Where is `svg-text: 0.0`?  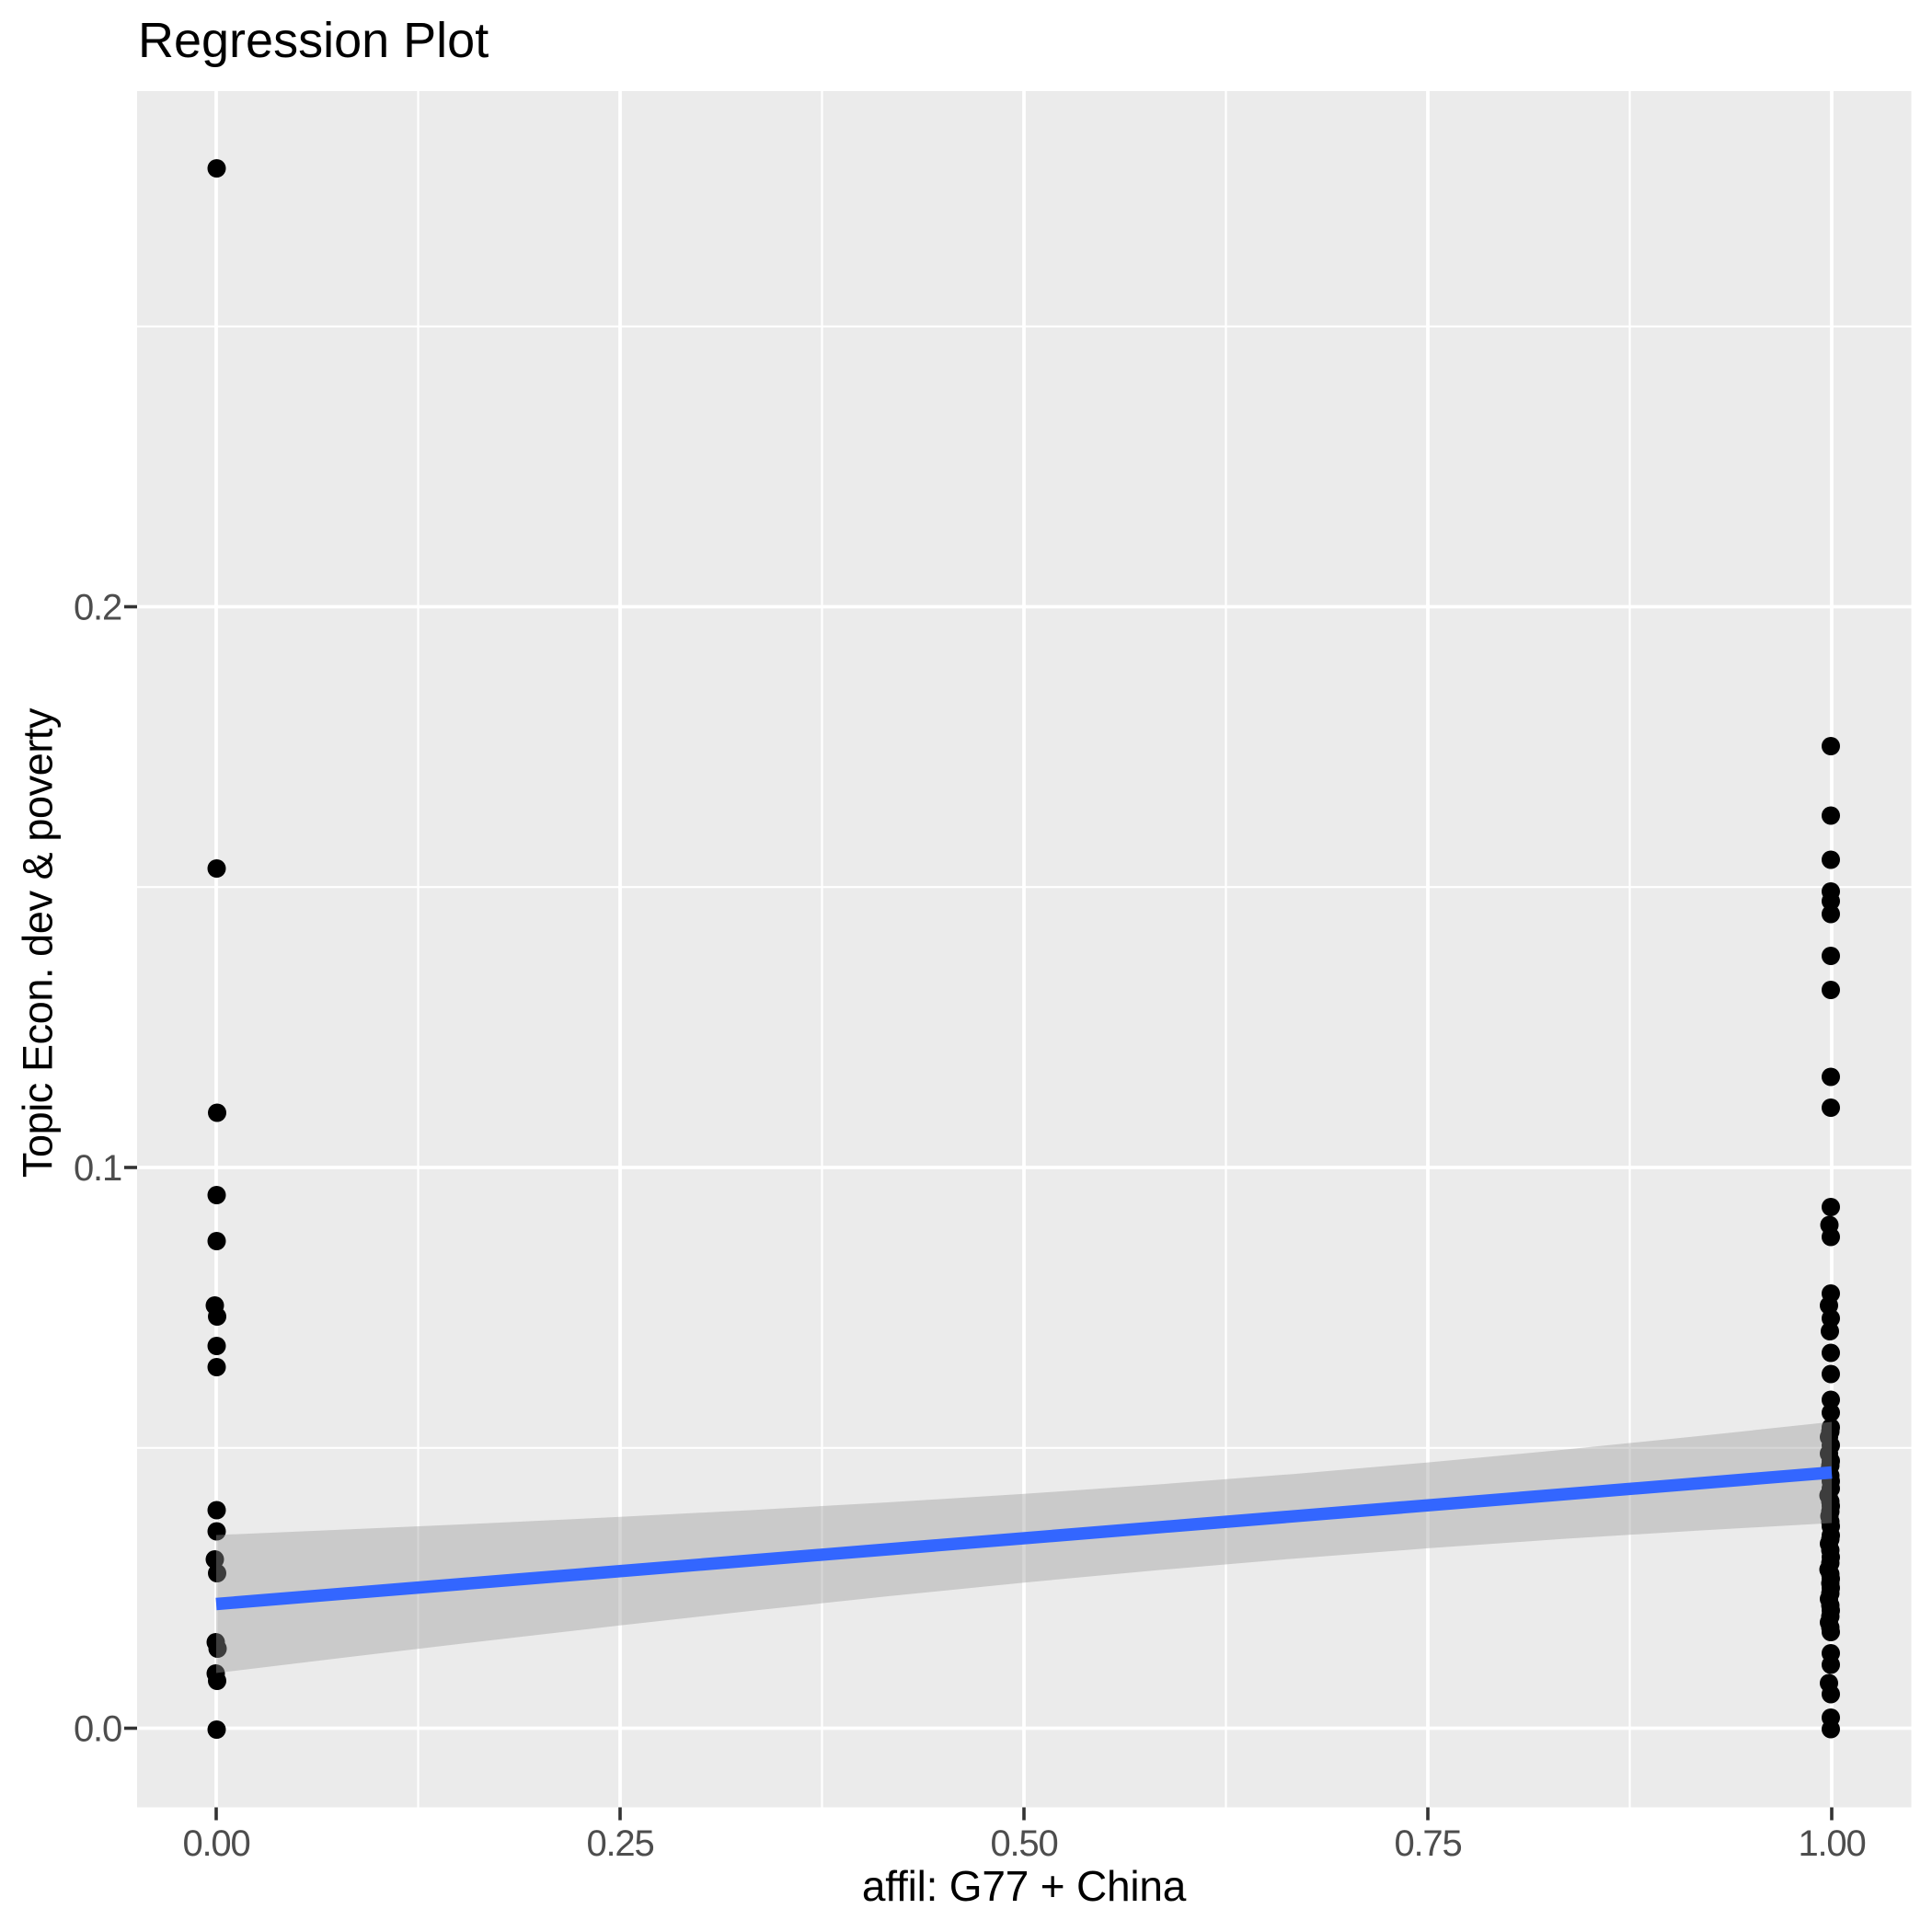 svg-text: 0.0 is located at coordinates (97, 1729).